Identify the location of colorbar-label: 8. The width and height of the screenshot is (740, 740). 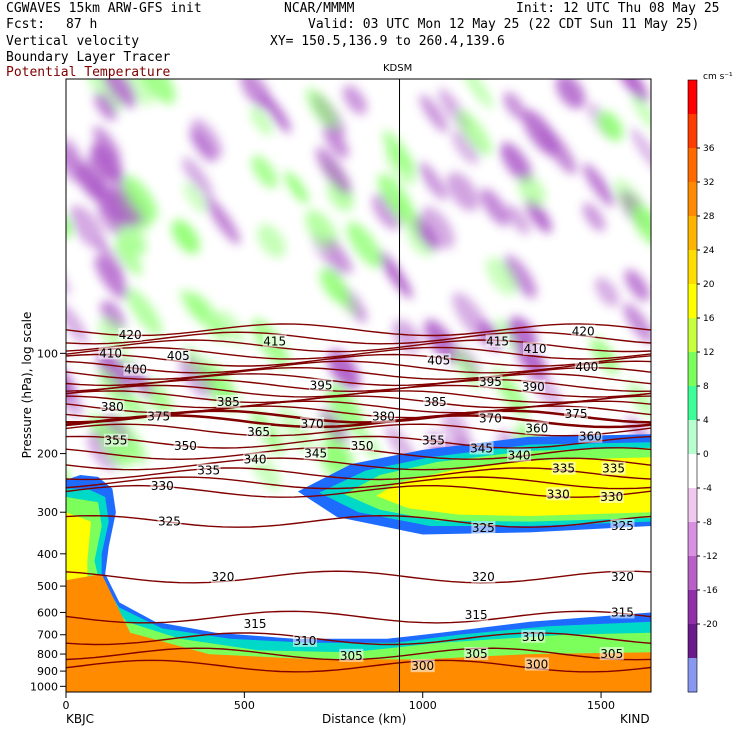
(706, 387).